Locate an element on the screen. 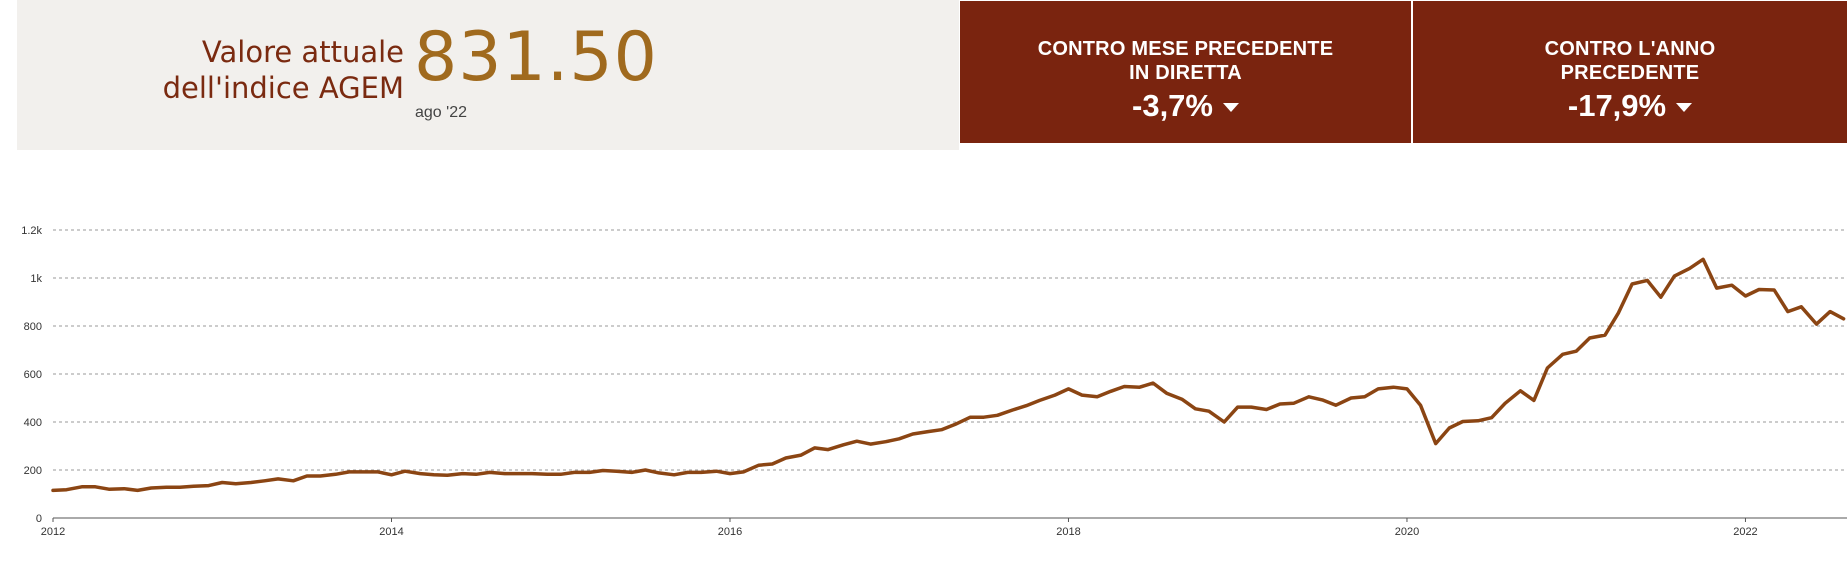  x-tick-label: 2022 is located at coordinates (1745, 532).